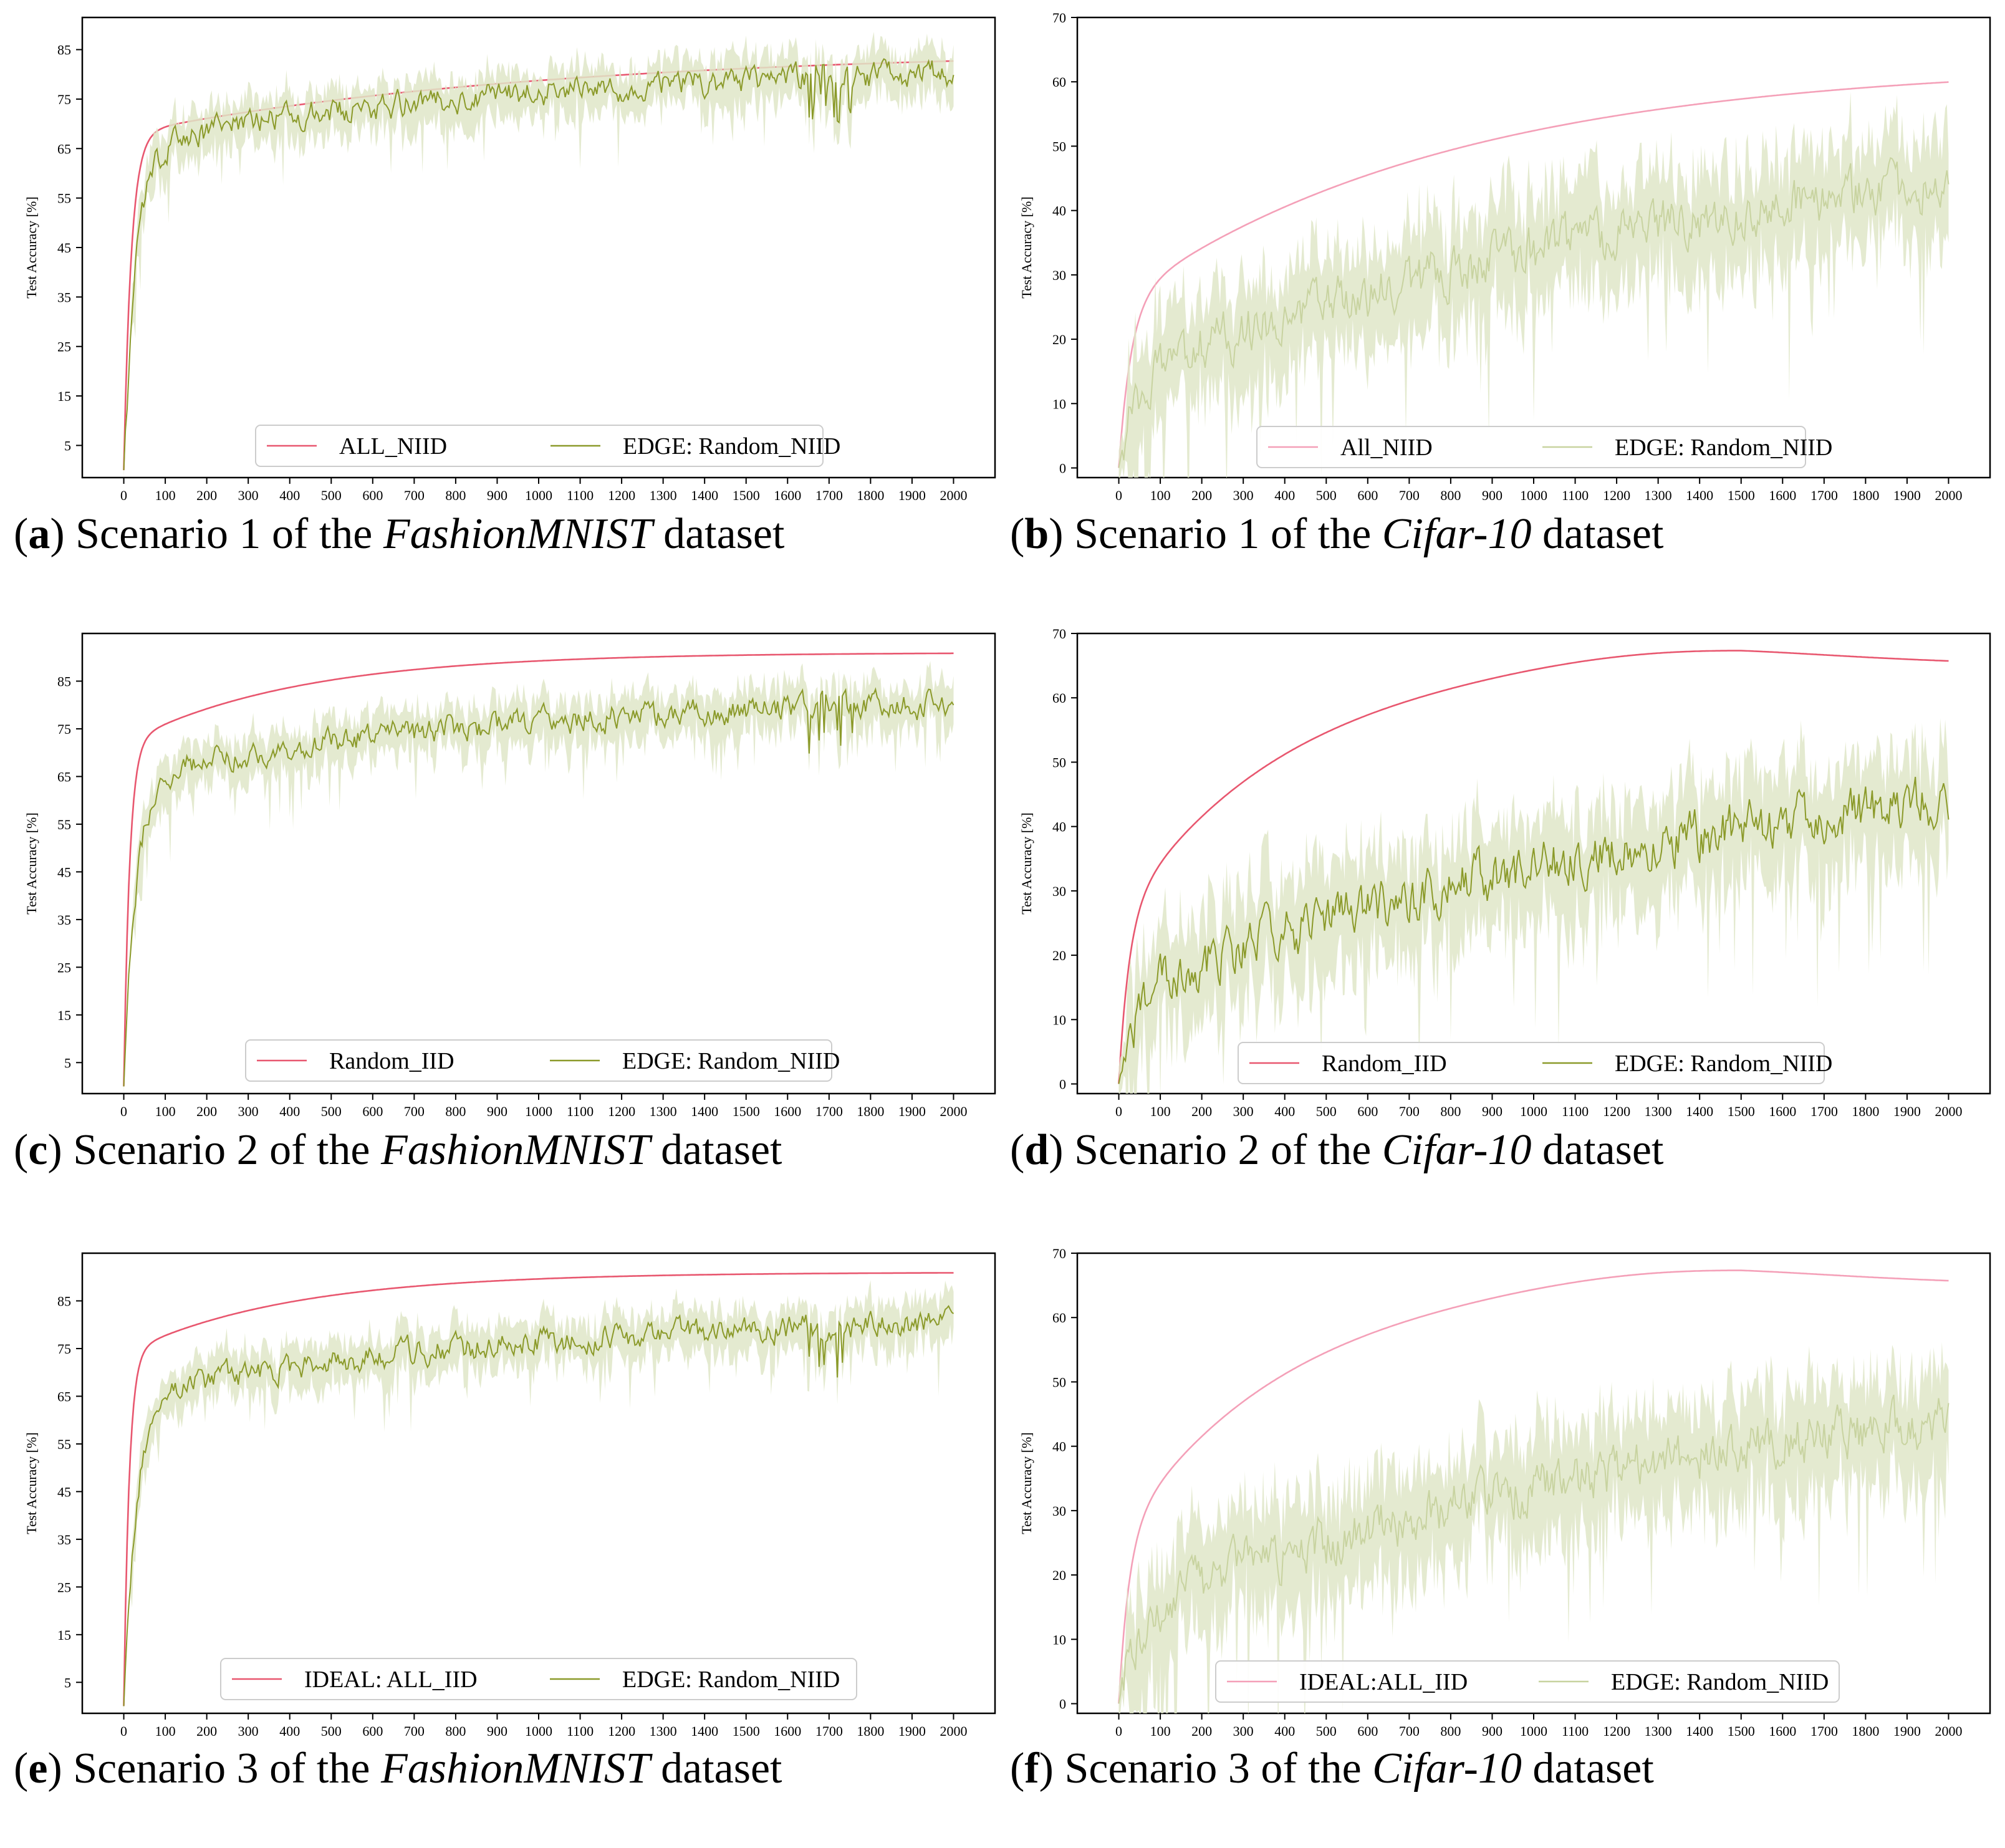  I want to click on y-tick-label: 55, so click(64, 1445).